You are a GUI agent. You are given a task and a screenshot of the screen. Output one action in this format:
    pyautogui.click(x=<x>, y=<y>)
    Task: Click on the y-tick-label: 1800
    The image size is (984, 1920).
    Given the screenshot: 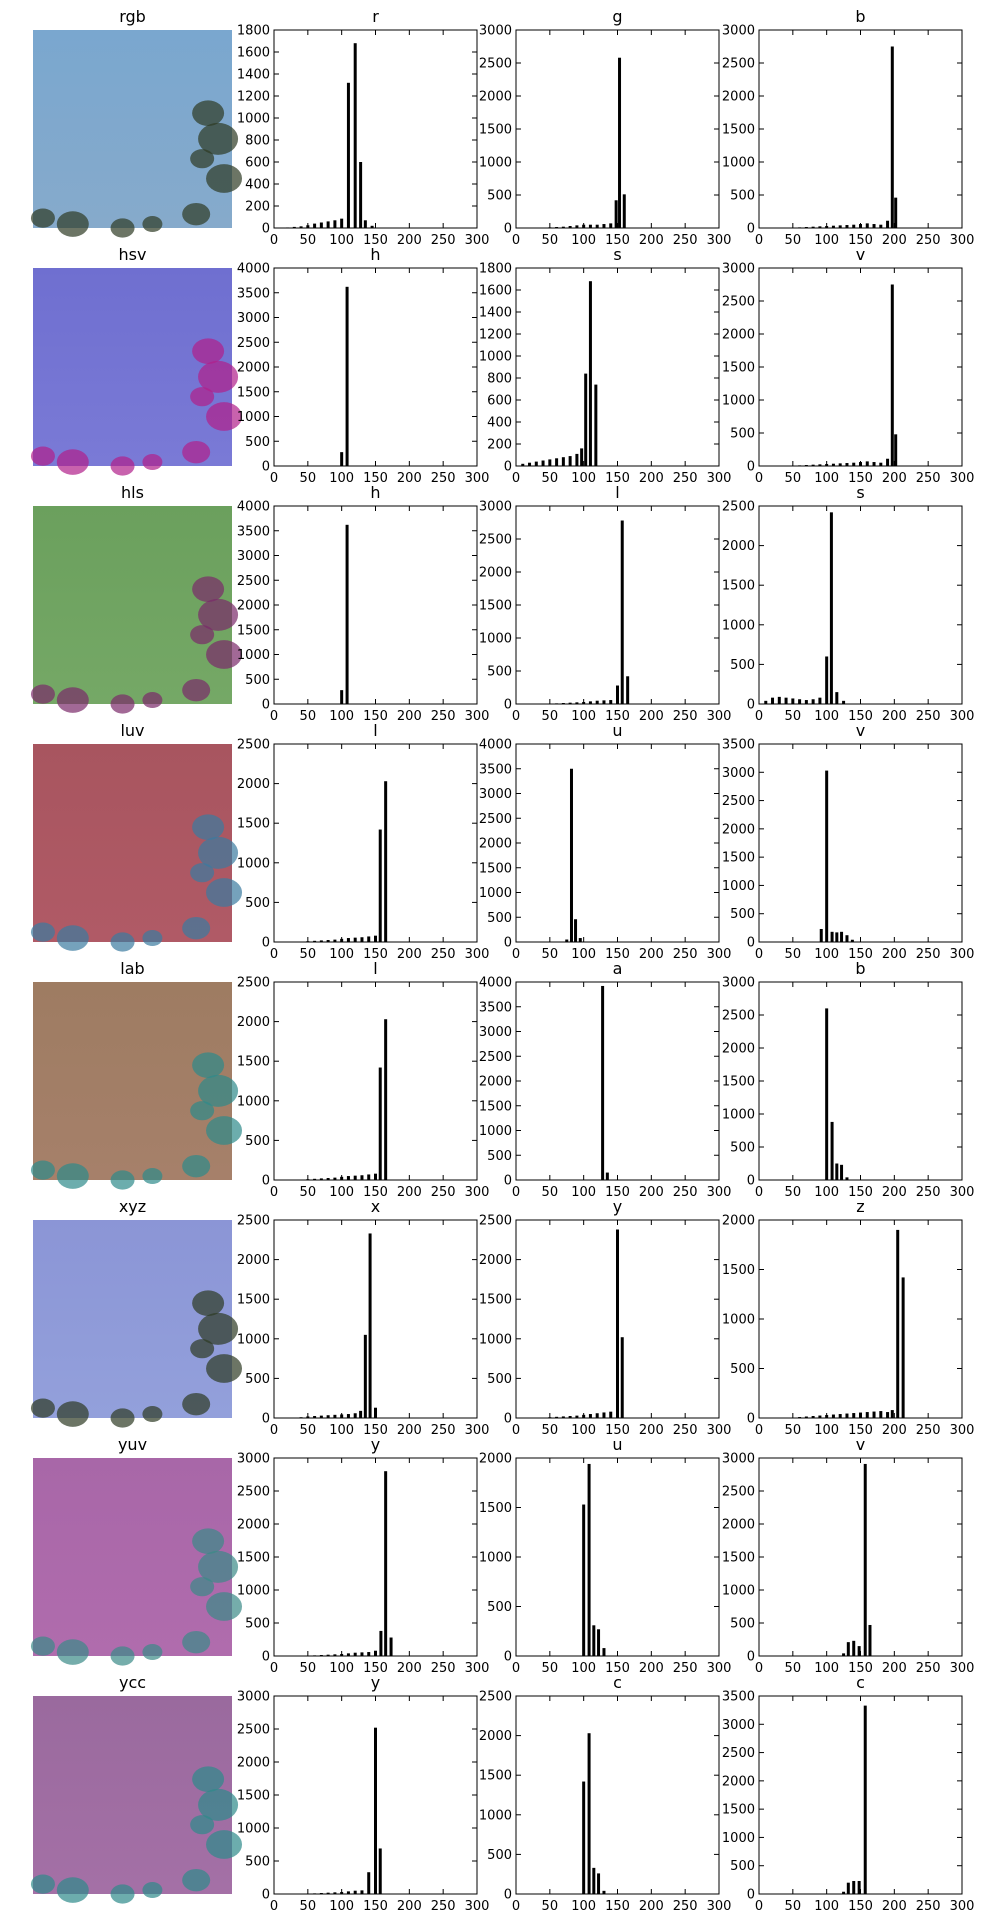 What is the action you would take?
    pyautogui.click(x=495, y=269)
    